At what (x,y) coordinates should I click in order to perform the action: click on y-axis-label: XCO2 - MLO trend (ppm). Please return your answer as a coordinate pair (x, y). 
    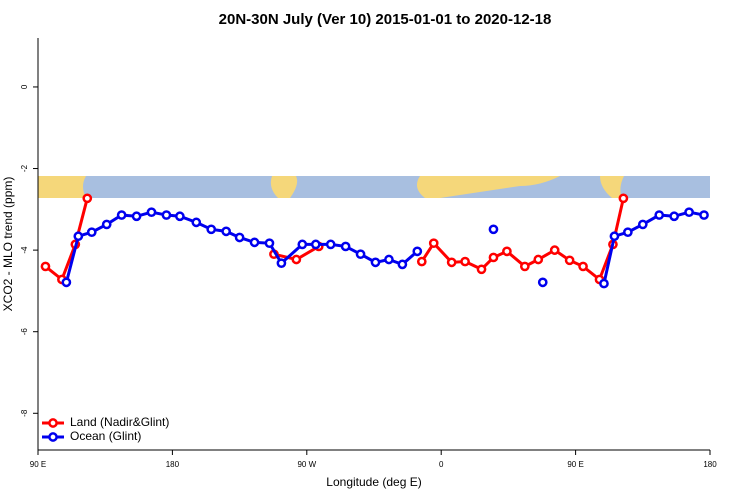
    Looking at the image, I should click on (8, 244).